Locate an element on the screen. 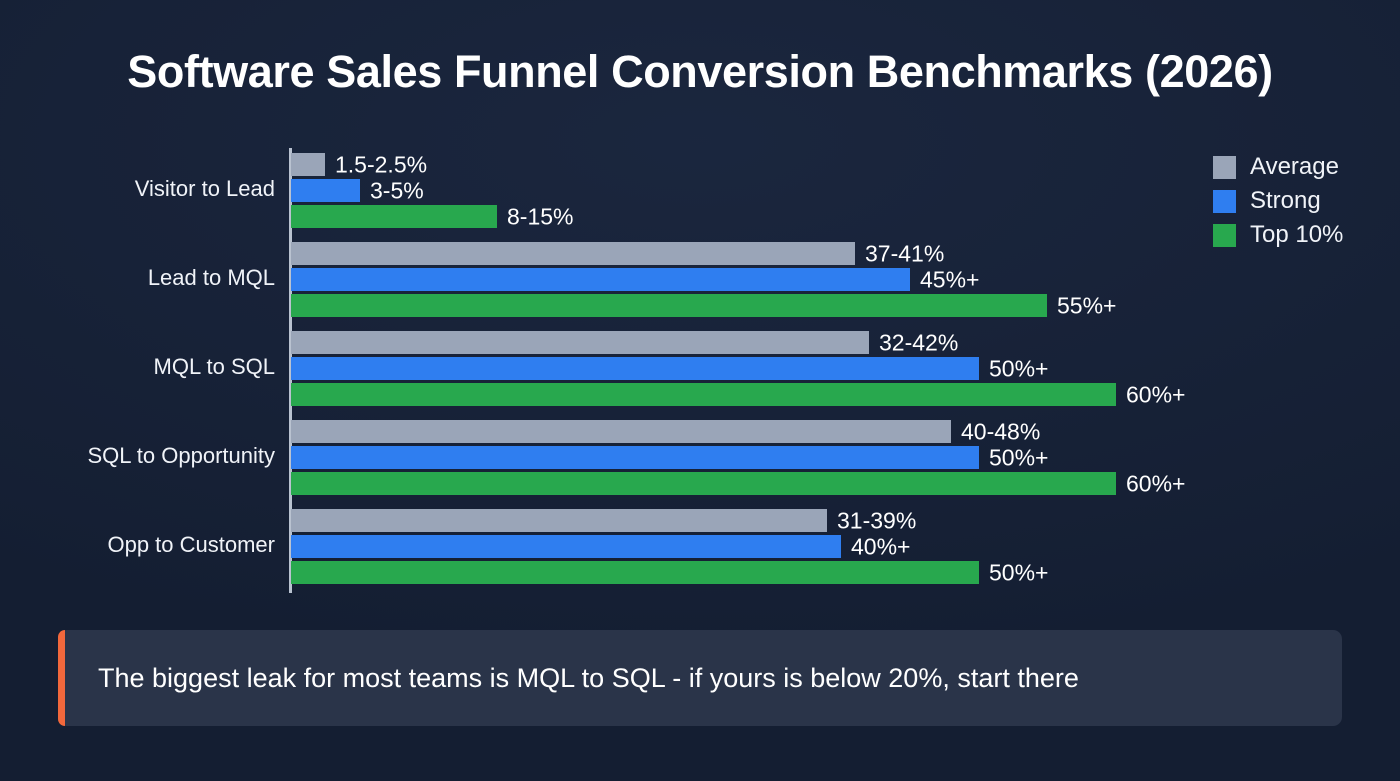  bar-value-label: 45%+ is located at coordinates (950, 279).